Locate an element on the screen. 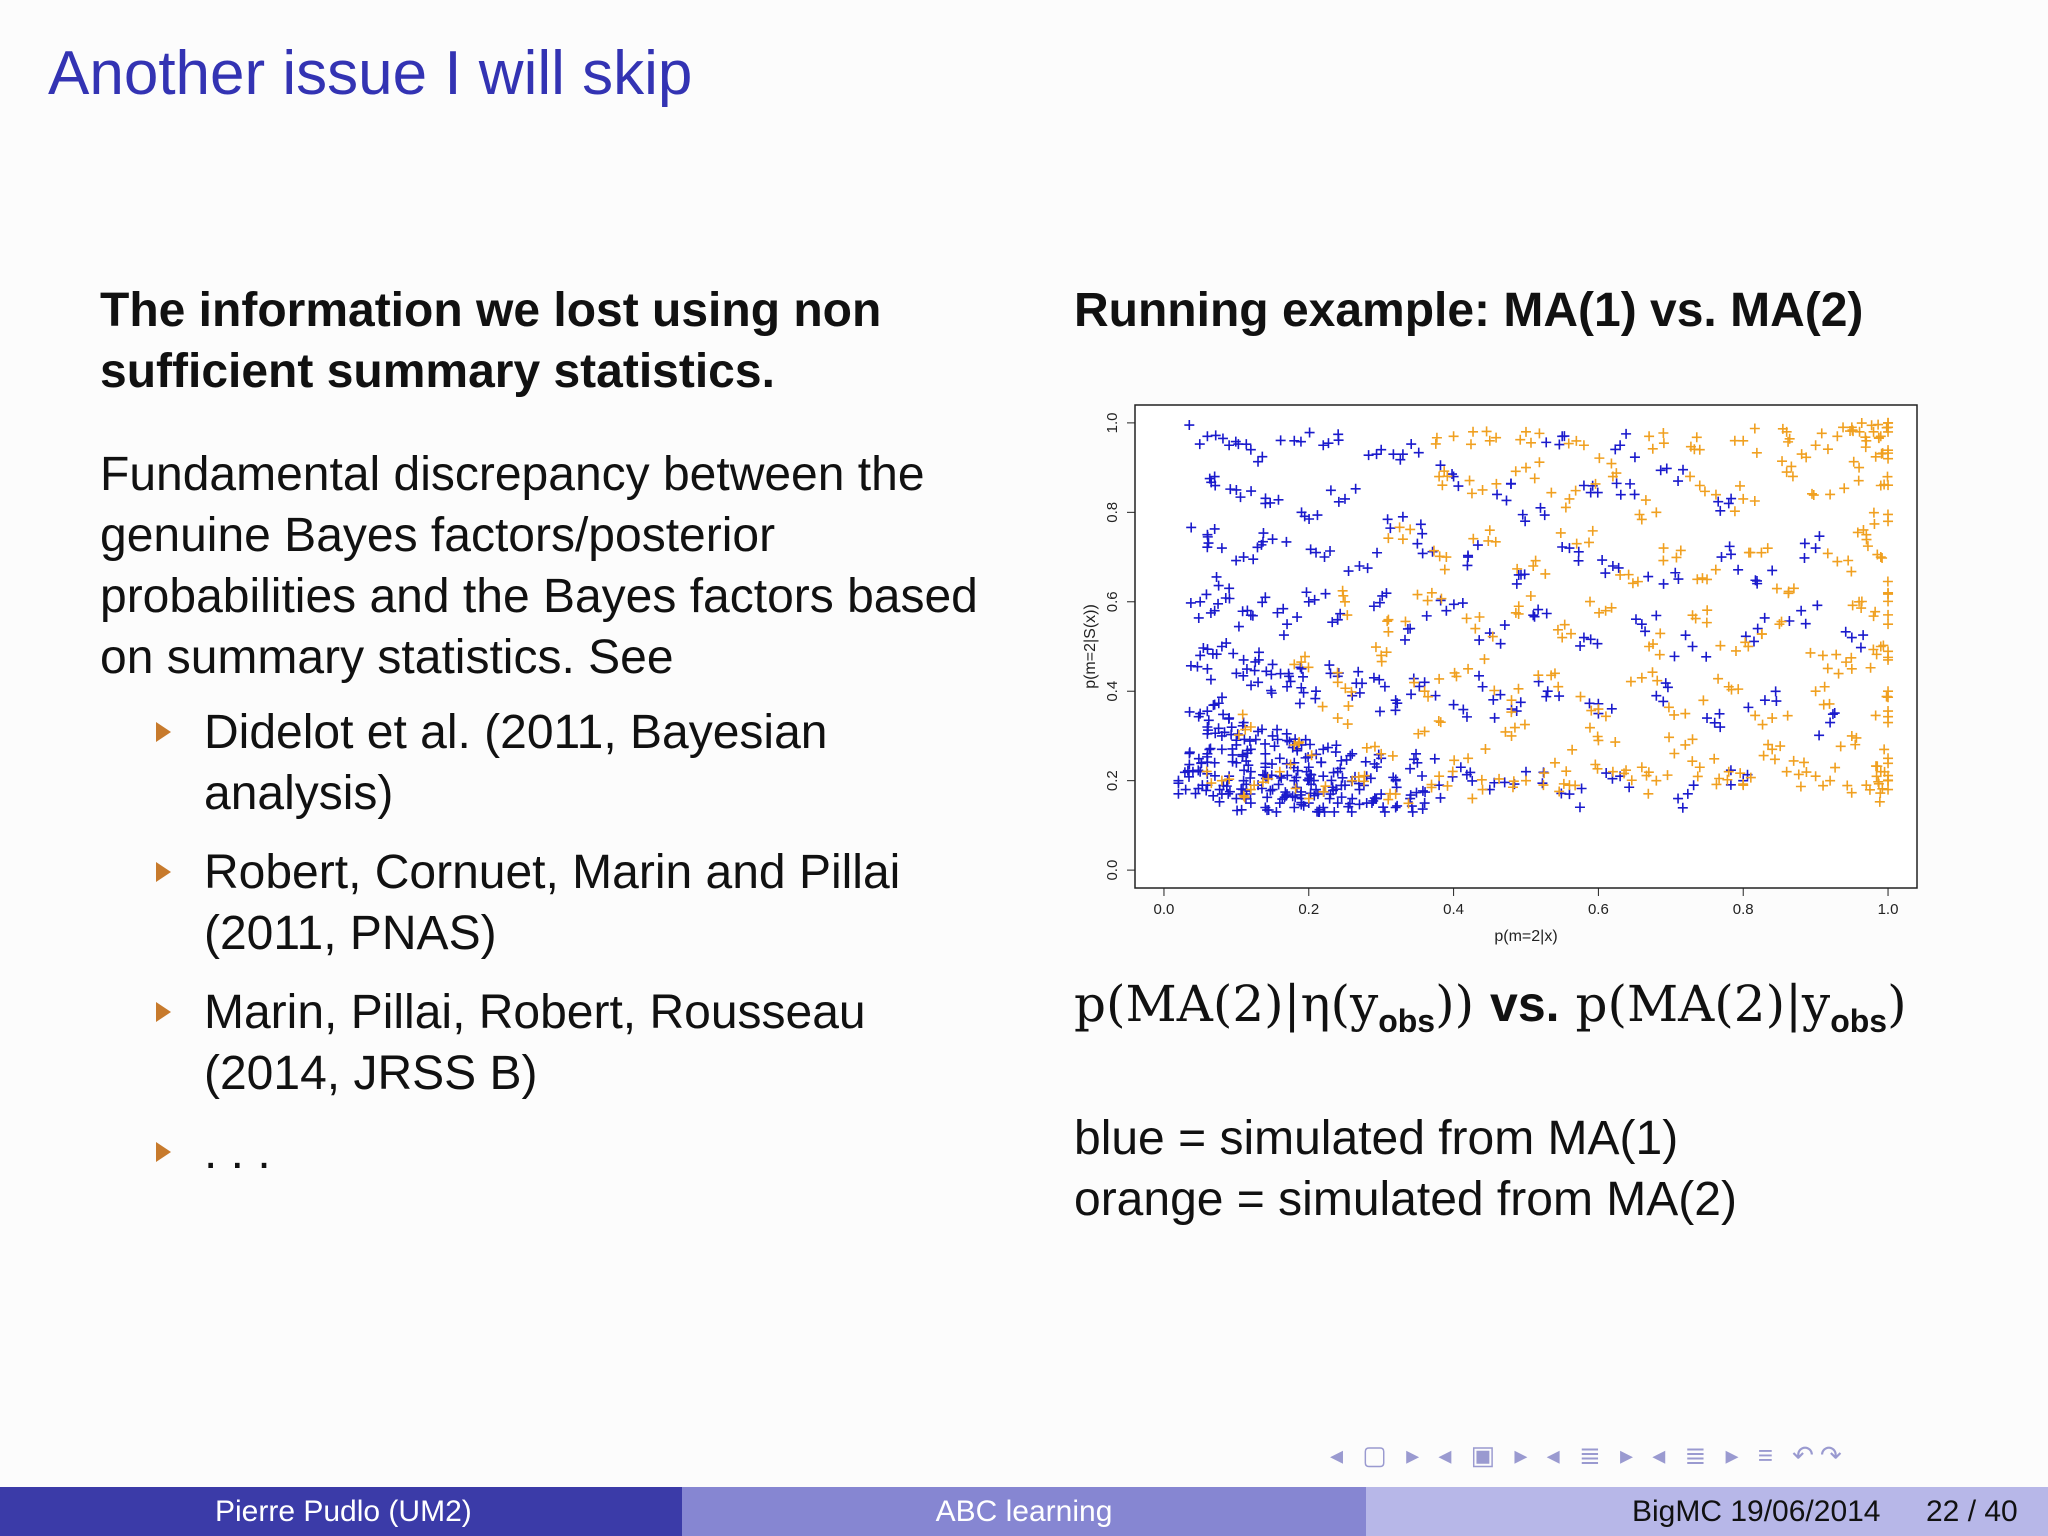  triangle-bullet-icon is located at coordinates (163, 732).